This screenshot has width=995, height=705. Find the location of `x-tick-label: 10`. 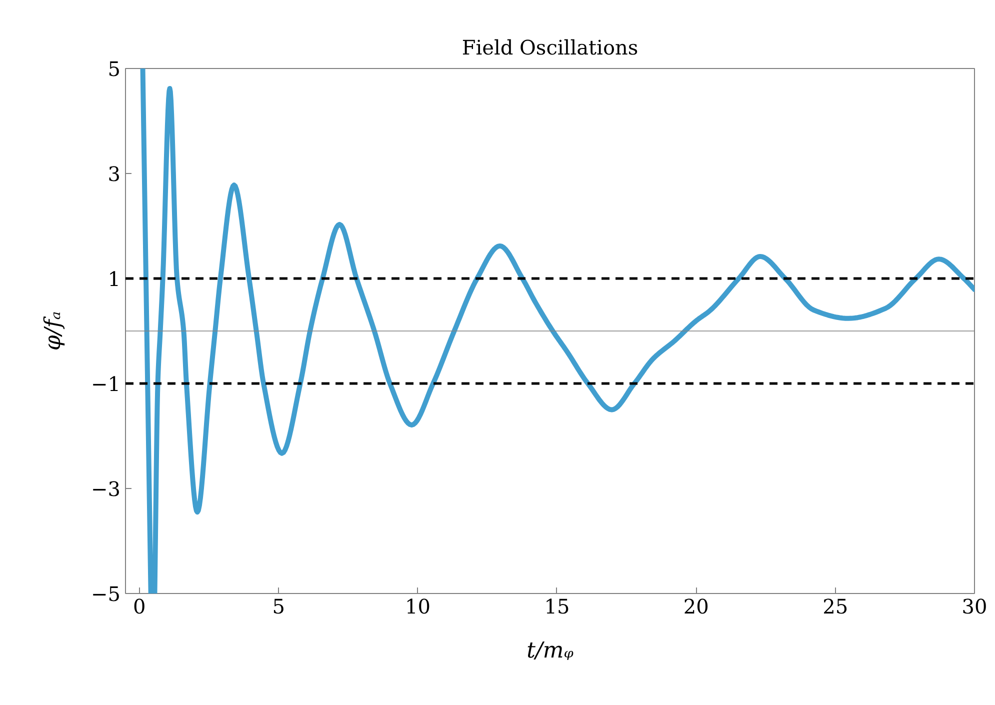

x-tick-label: 10 is located at coordinates (418, 606).